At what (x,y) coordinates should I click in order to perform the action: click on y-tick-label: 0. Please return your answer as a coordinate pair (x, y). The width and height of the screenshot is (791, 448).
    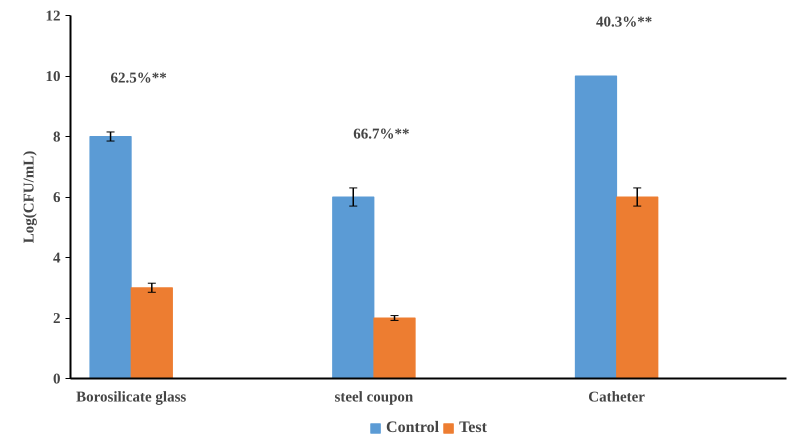
    Looking at the image, I should click on (56, 380).